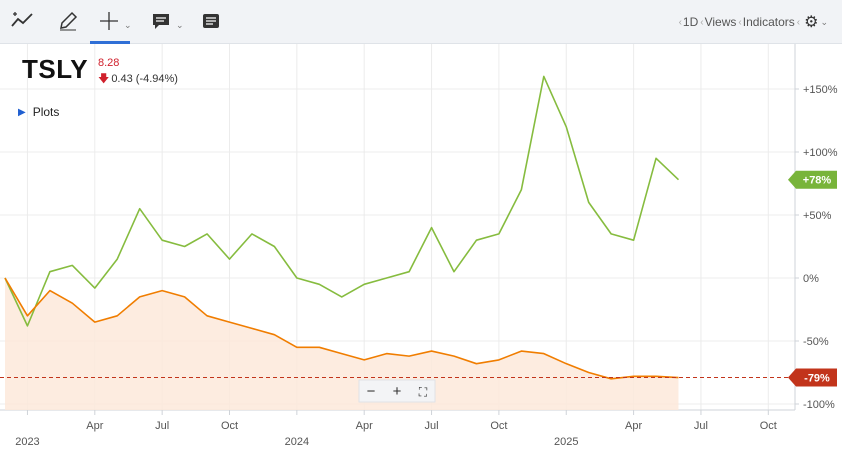  Describe the element at coordinates (144, 79) in the screenshot. I see `price-change-value: 0.43 (-4.94%)` at that location.